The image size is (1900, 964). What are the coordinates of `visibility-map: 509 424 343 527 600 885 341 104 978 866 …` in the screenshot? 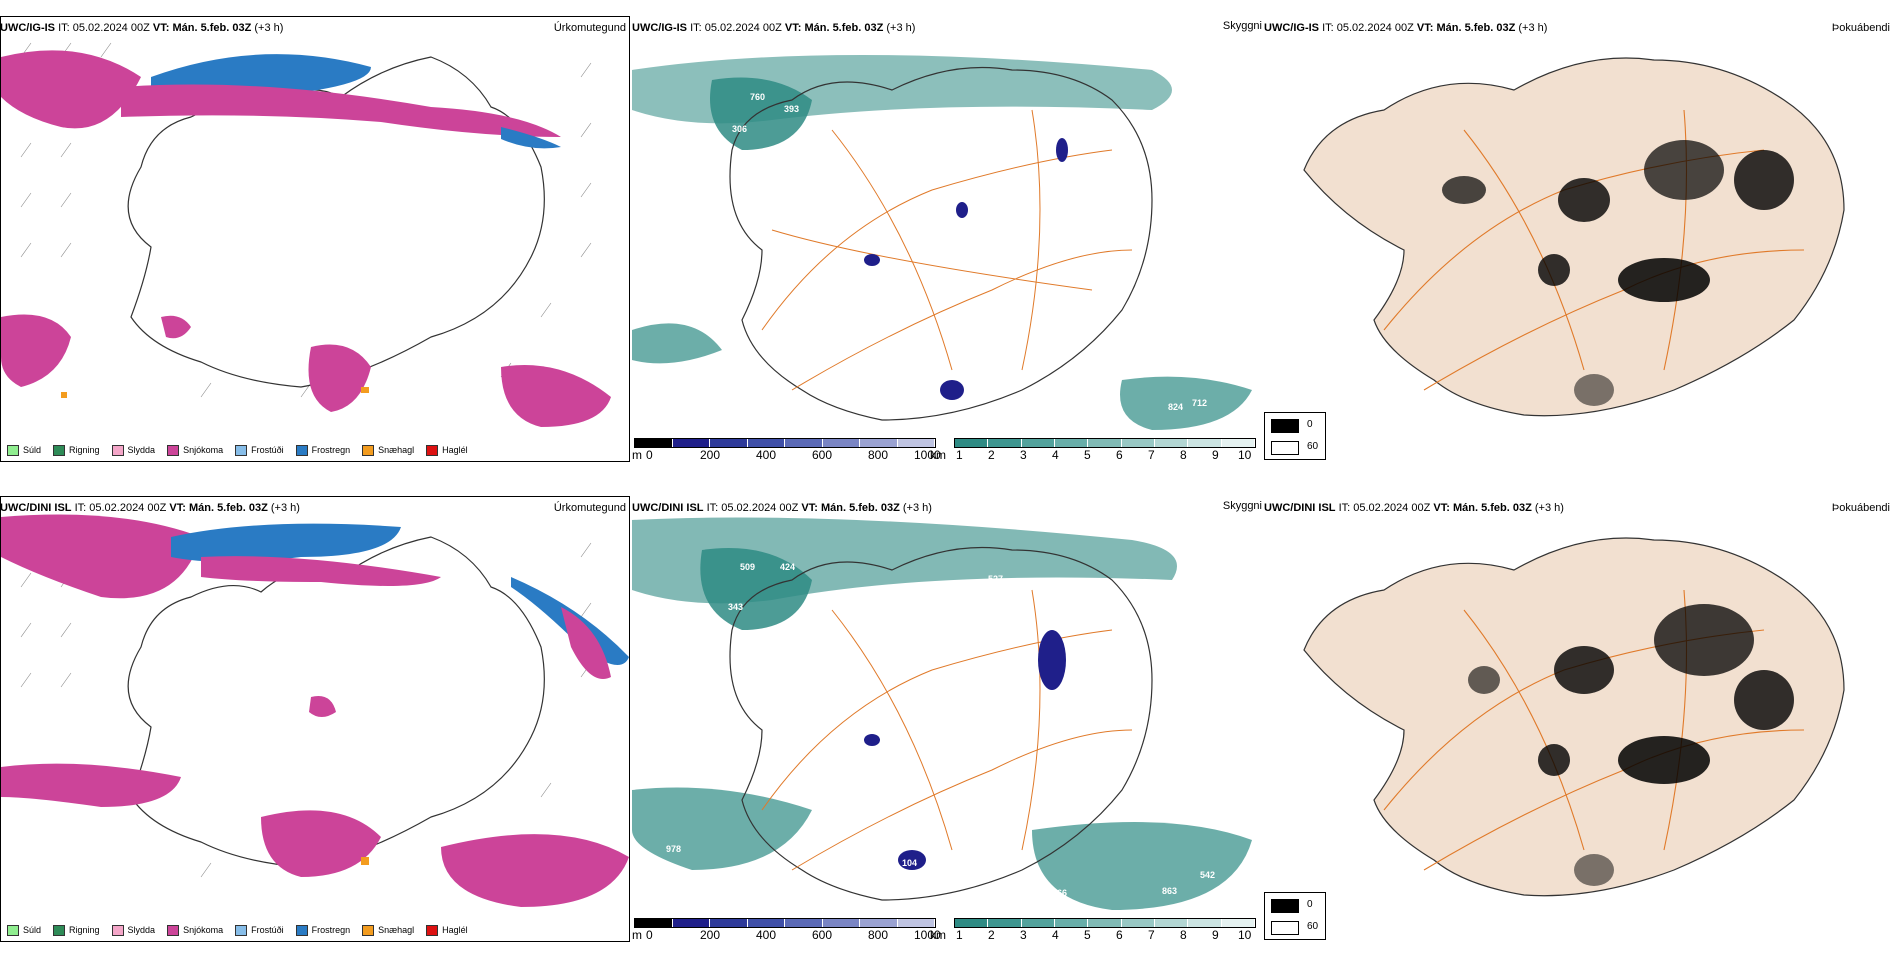 It's located at (942, 713).